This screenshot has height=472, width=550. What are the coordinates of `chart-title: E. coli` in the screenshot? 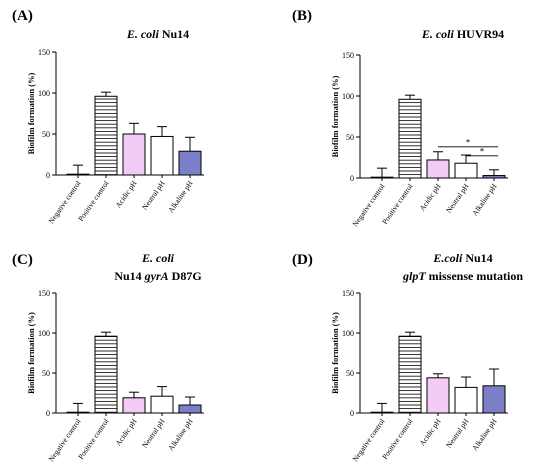 It's located at (158, 258).